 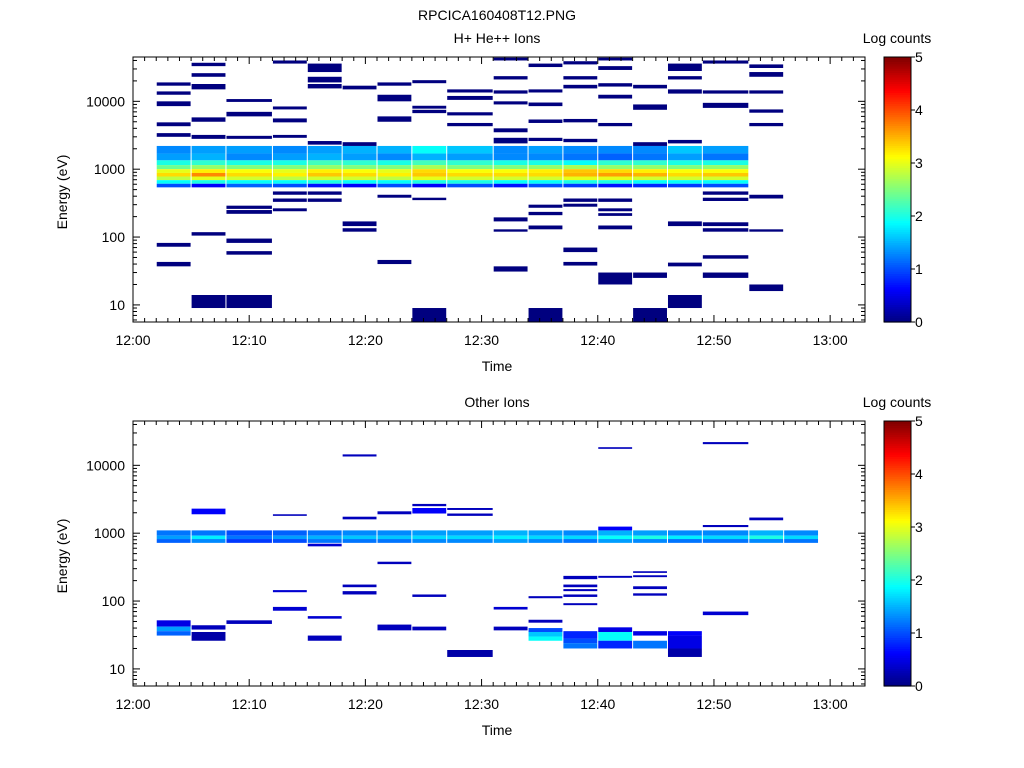 What do you see at coordinates (481, 704) in the screenshot?
I see `x-tick-label: 12:30` at bounding box center [481, 704].